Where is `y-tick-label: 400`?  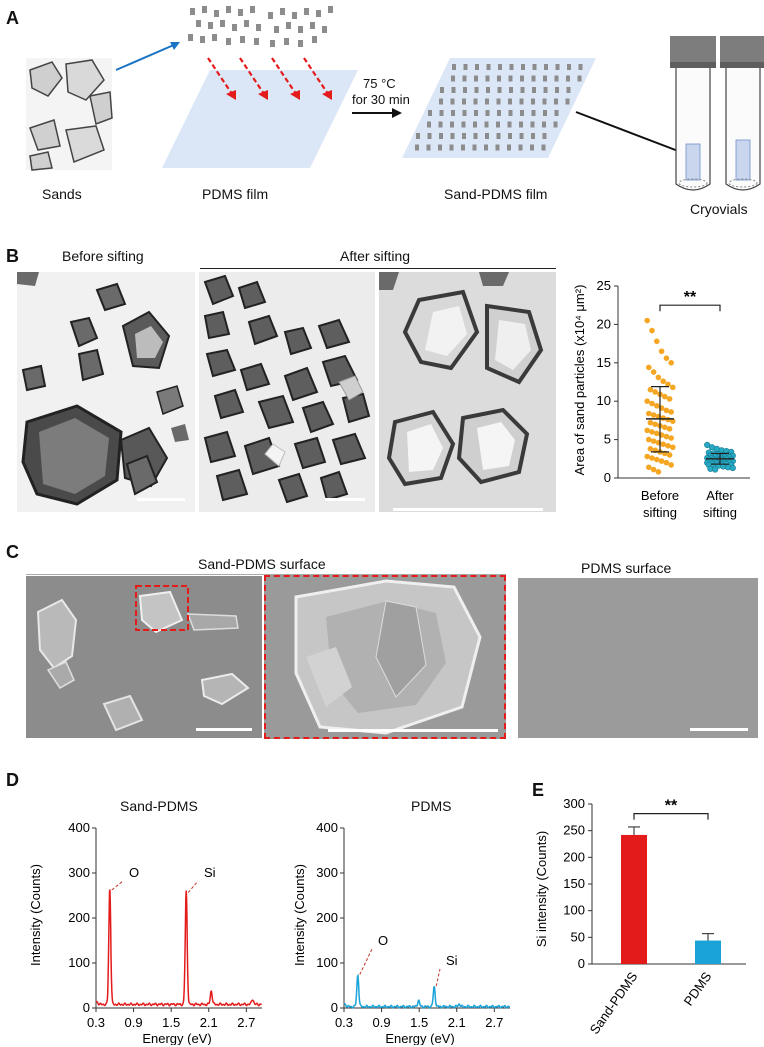
y-tick-label: 400 is located at coordinates (79, 827).